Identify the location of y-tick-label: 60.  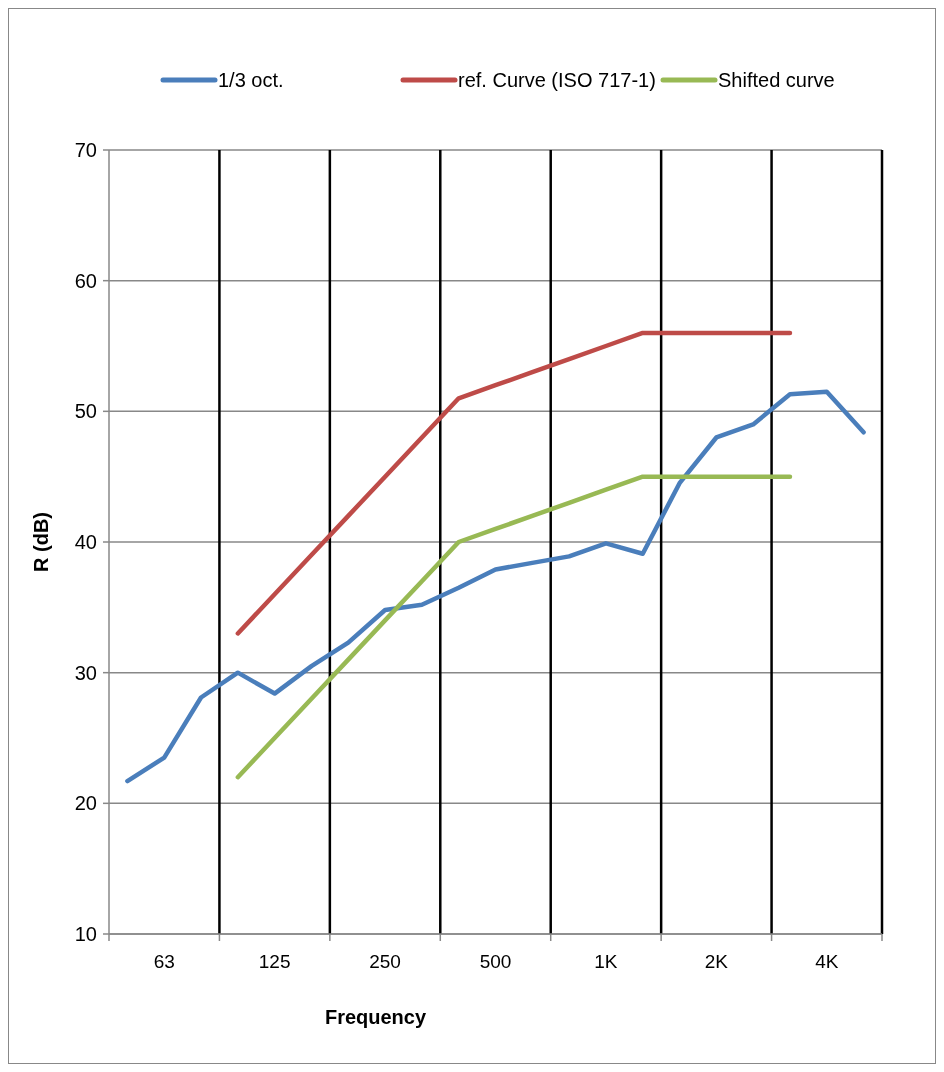
(85, 280).